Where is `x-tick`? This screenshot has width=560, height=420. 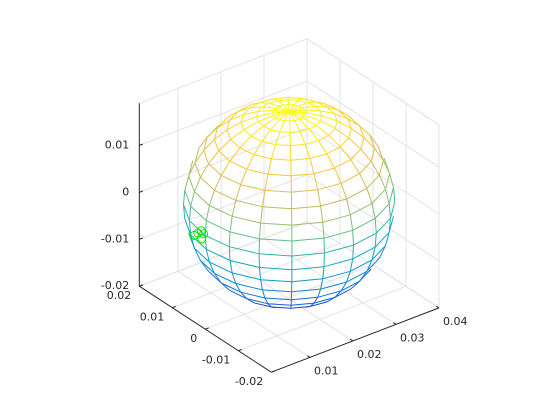
x-tick is located at coordinates (438, 307).